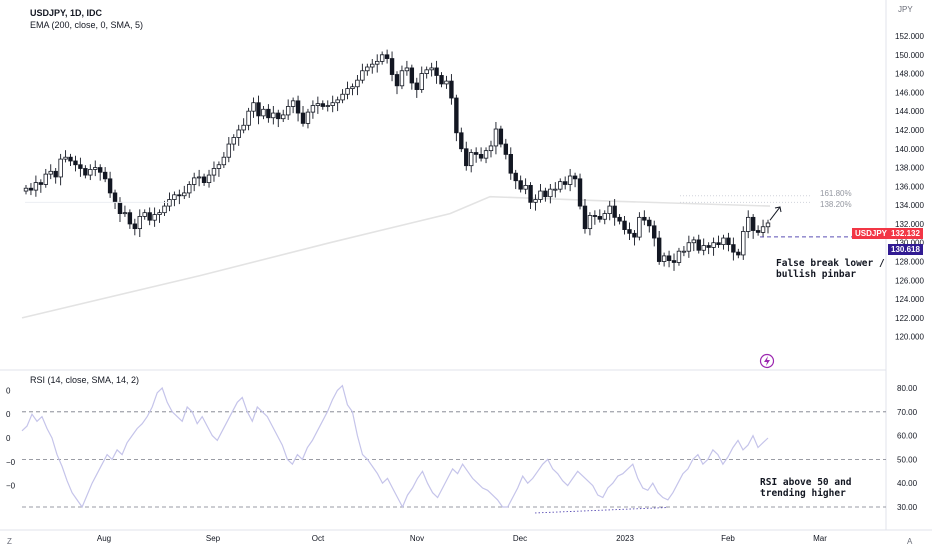 This screenshot has width=932, height=550. I want to click on rsi-tick-label: 70.00, so click(907, 412).